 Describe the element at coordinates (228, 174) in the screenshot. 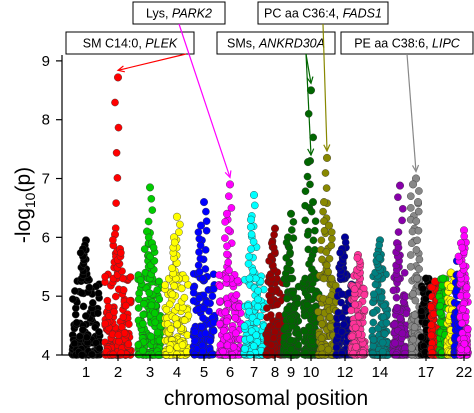

I see `annotation-arrowhead` at that location.